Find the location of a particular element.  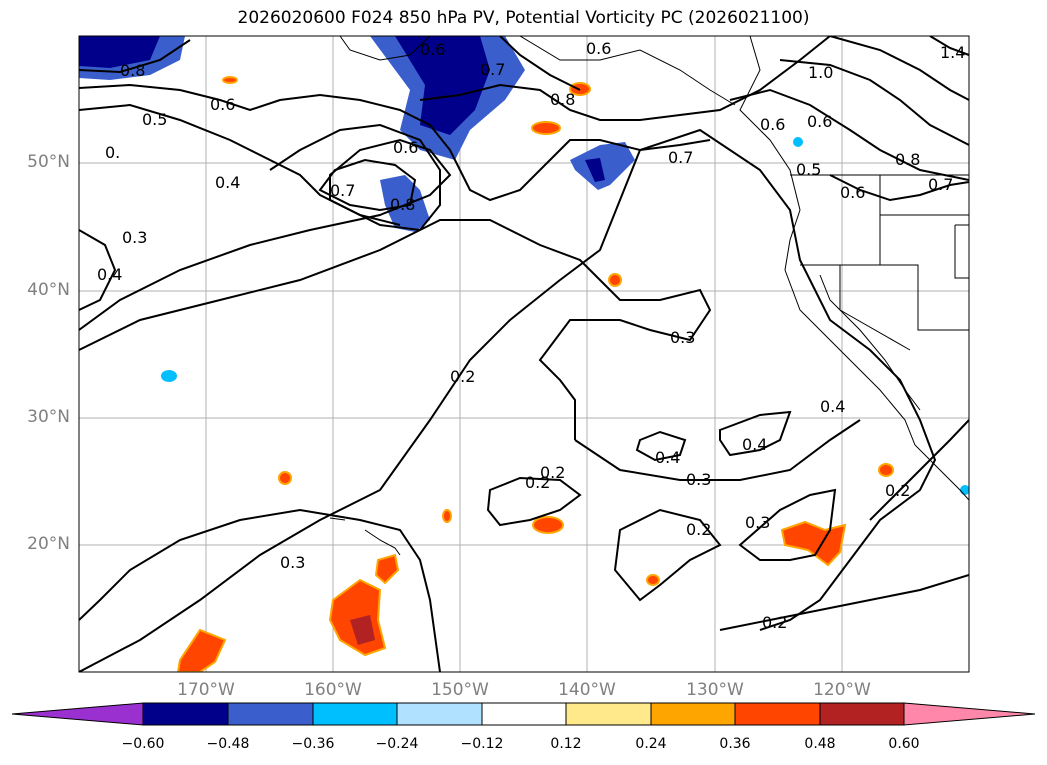

contour-0.2-far-east is located at coordinates (919, 470).